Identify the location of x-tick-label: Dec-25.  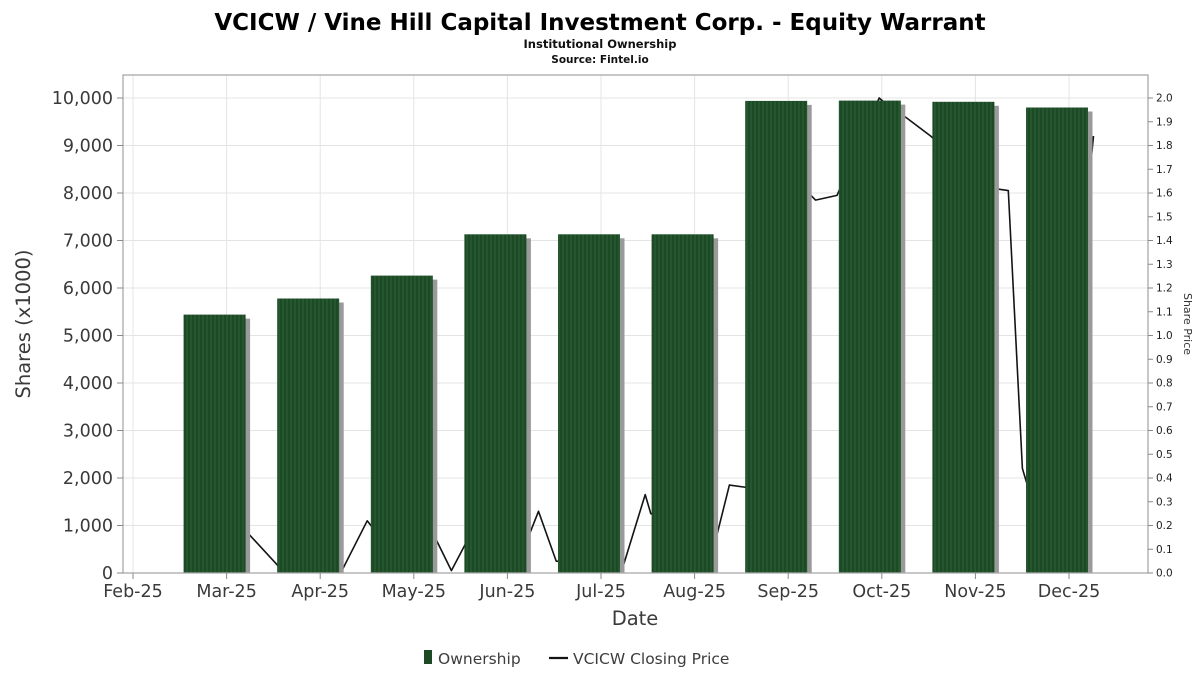
(1069, 592).